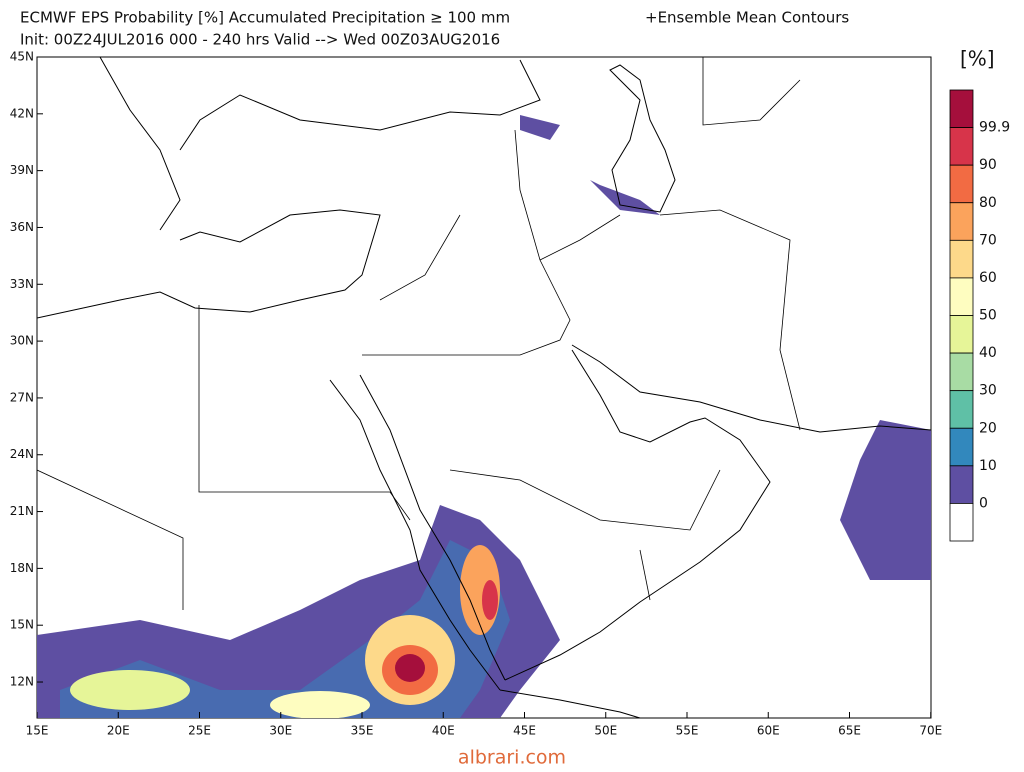 The image size is (1024, 772). What do you see at coordinates (988, 240) in the screenshot?
I see `colorbar-label: 70` at bounding box center [988, 240].